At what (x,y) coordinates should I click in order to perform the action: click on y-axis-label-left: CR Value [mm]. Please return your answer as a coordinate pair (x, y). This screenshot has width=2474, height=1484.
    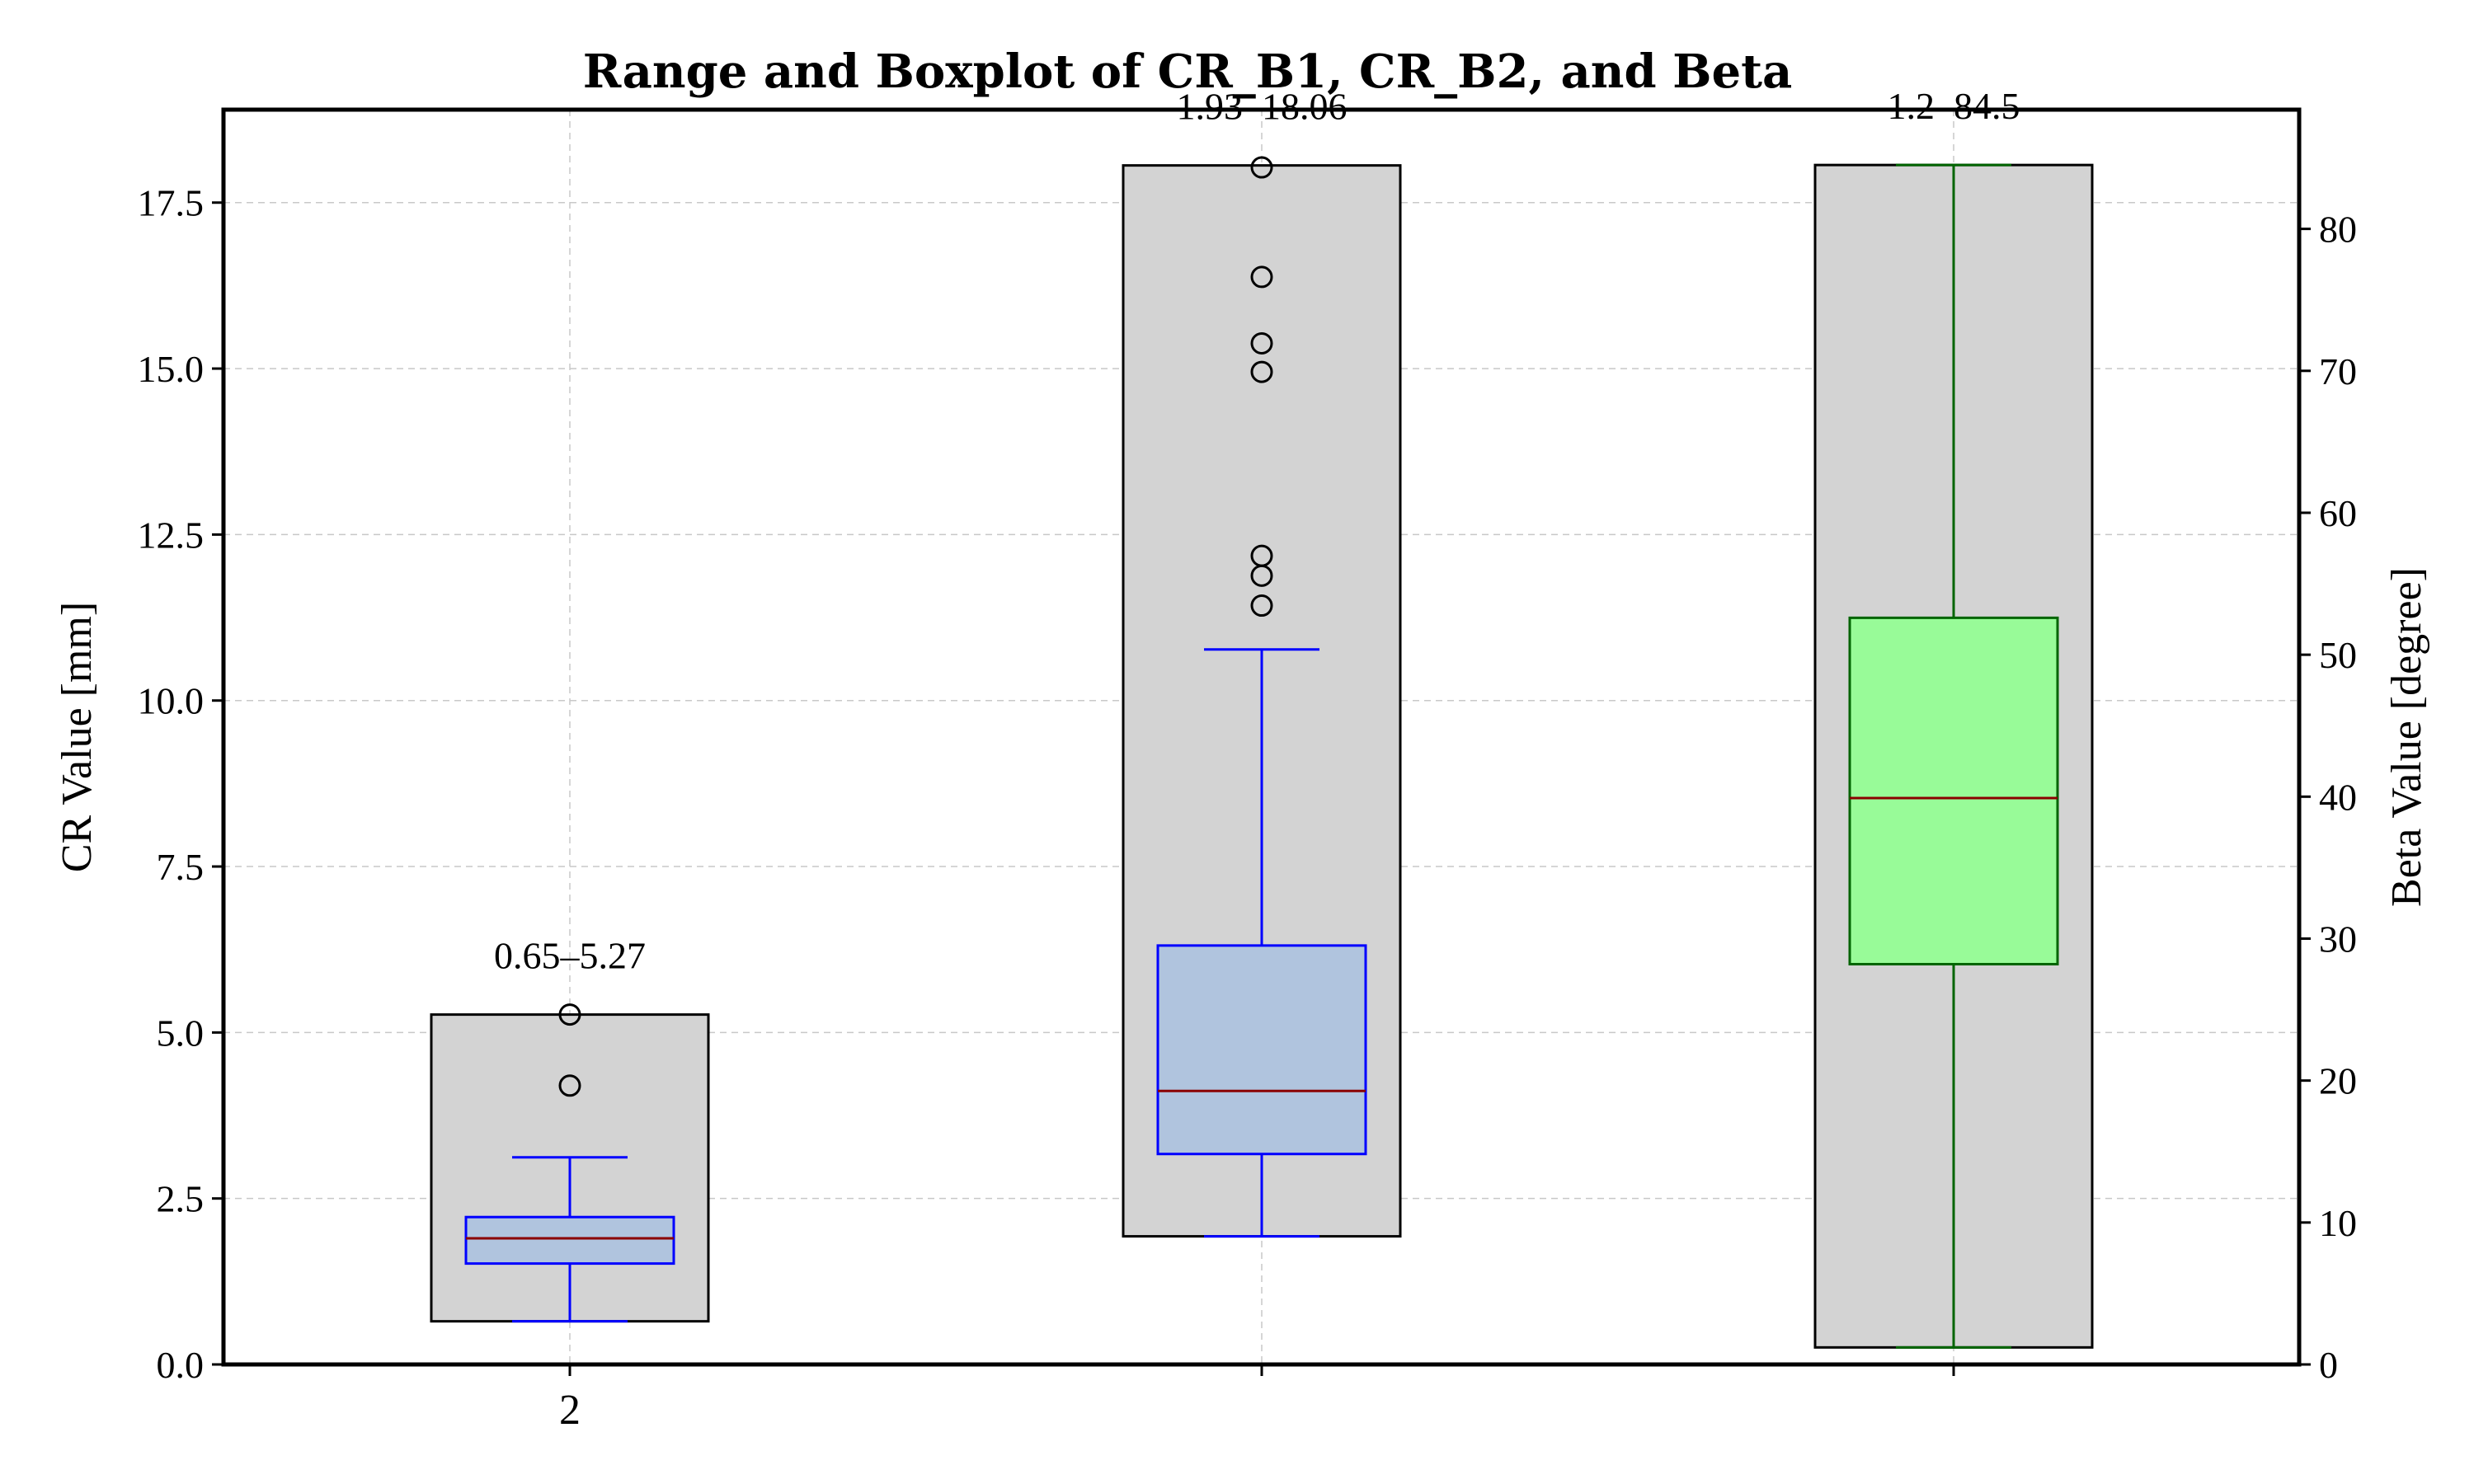
    Looking at the image, I should click on (77, 737).